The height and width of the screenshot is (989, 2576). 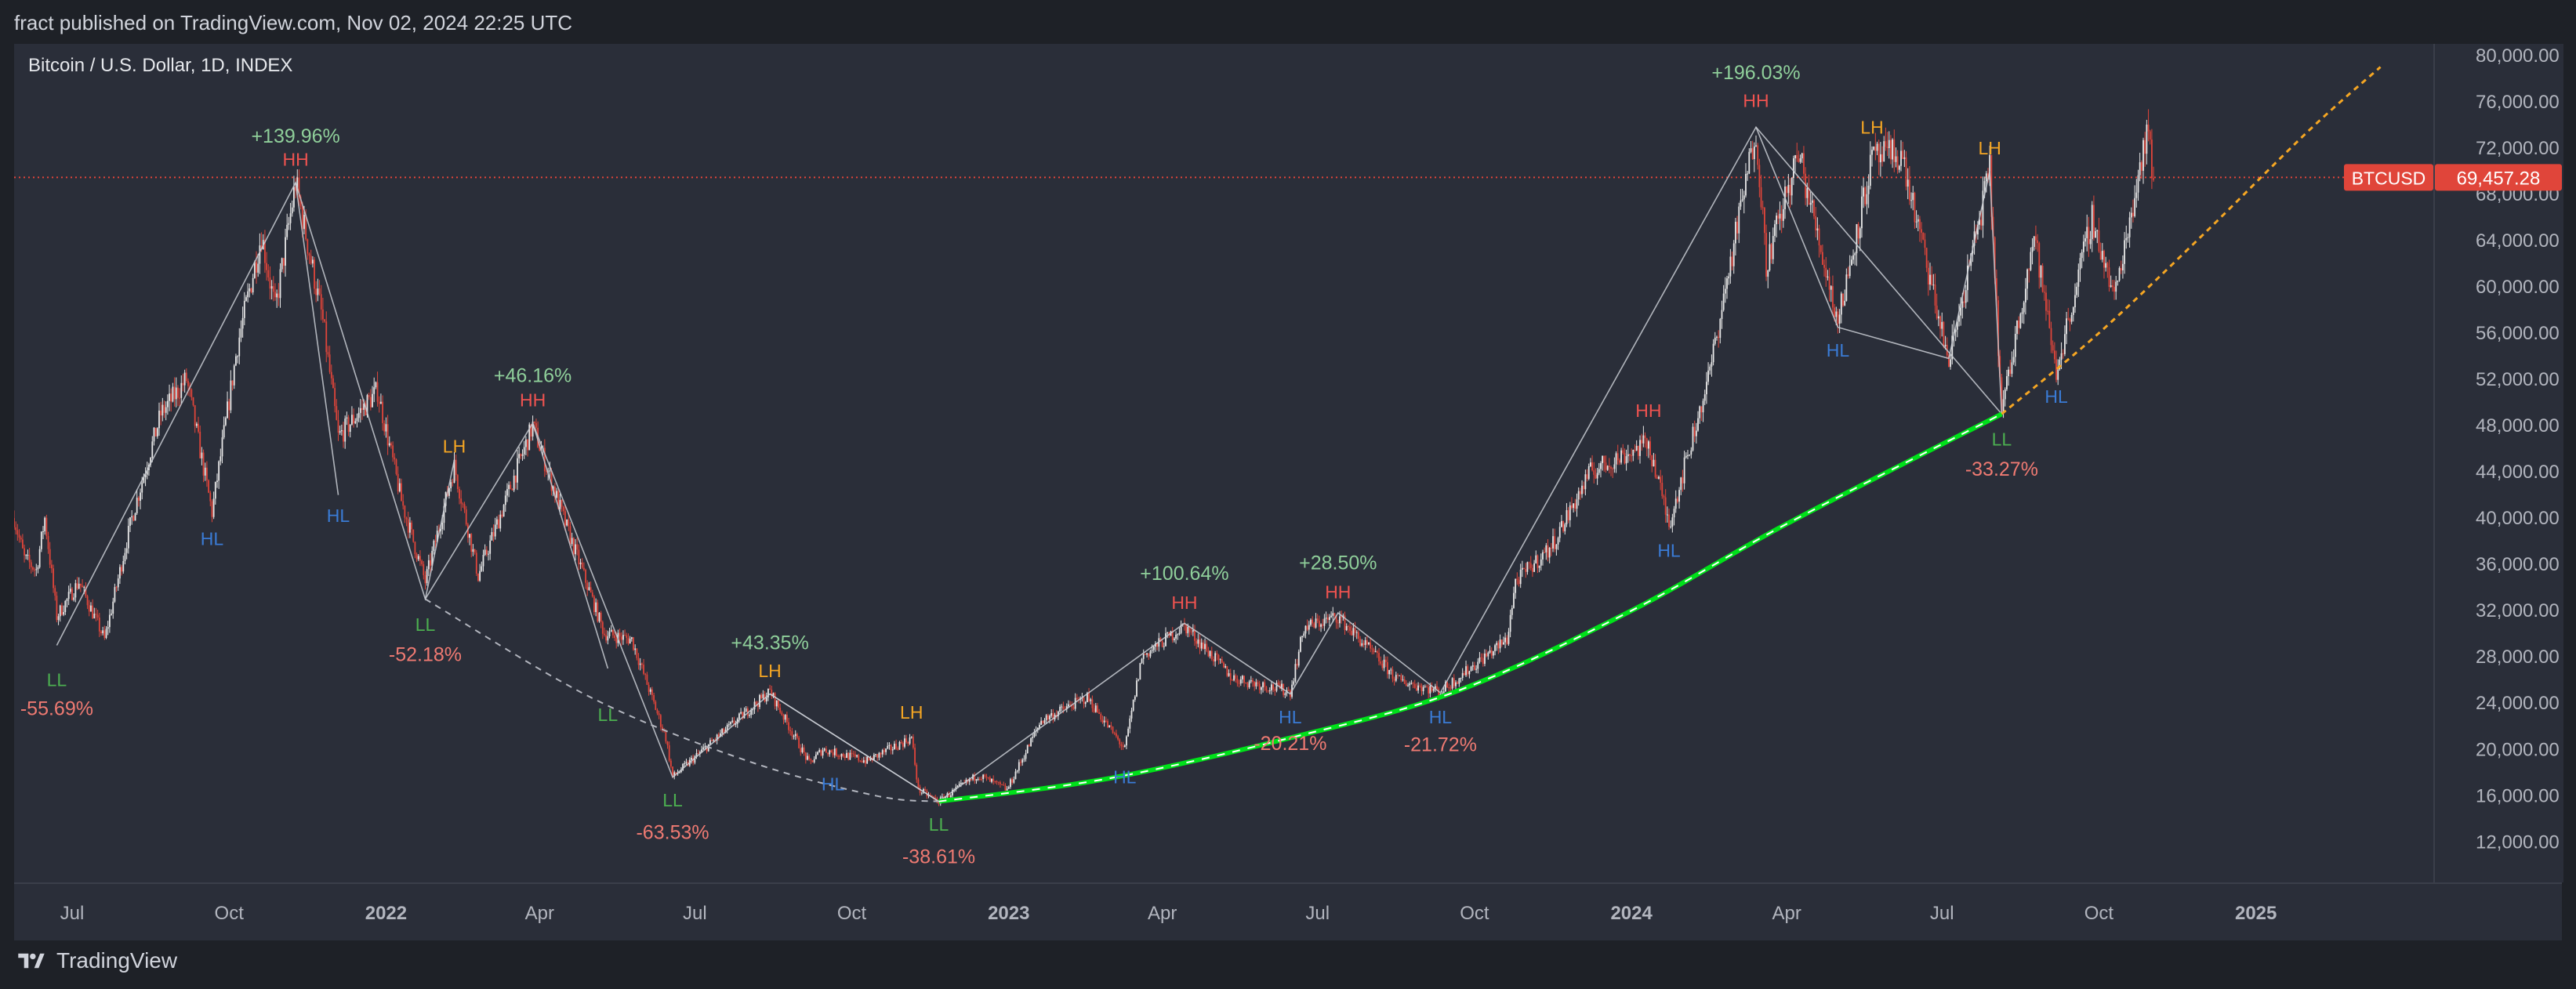 I want to click on tradingview-brand: TradingView, so click(x=96, y=961).